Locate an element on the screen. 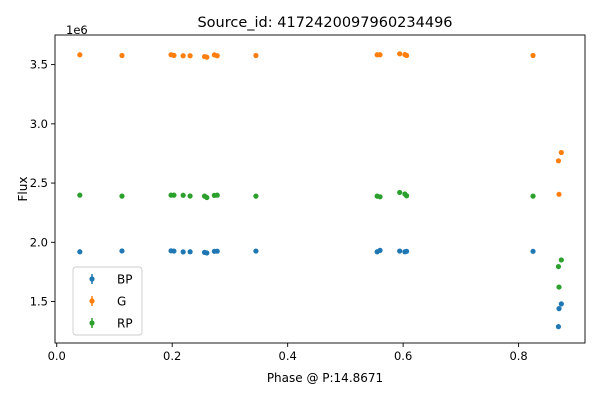 The width and height of the screenshot is (600, 400). y-axis-ticks: 1.5 2.0 2.5 3.0 3.5 is located at coordinates (42, 183).